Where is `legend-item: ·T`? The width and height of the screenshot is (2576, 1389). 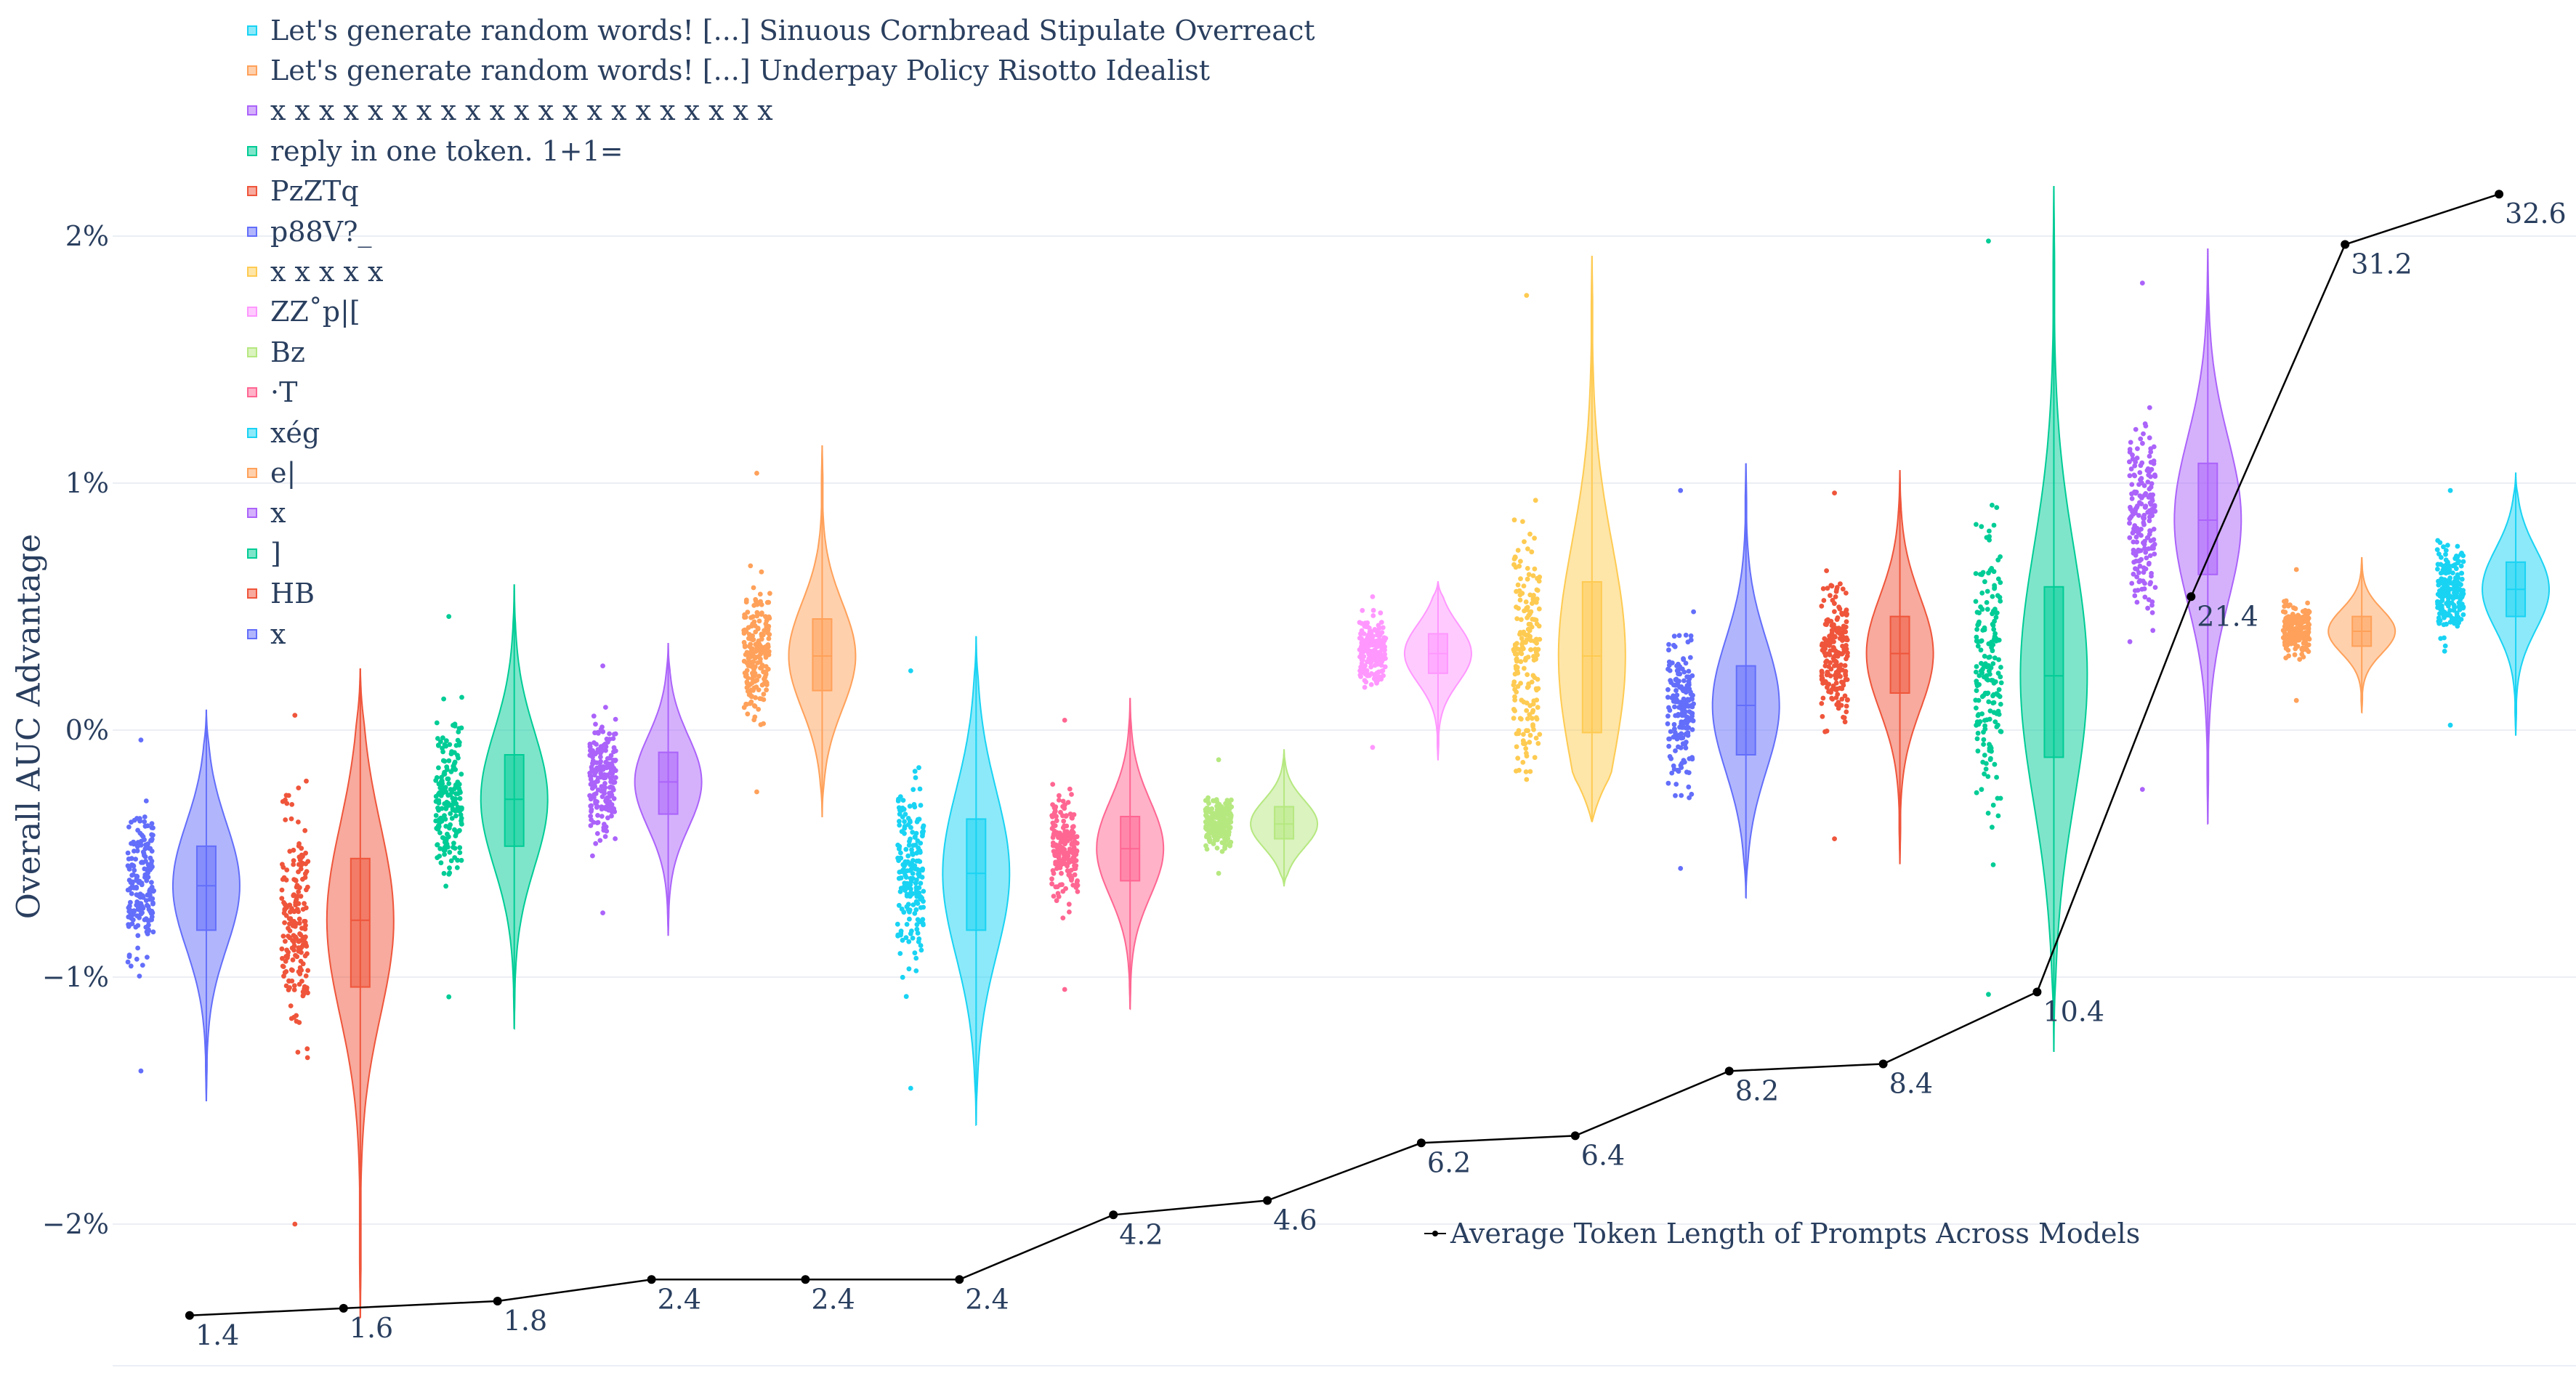 legend-item: ·T is located at coordinates (781, 393).